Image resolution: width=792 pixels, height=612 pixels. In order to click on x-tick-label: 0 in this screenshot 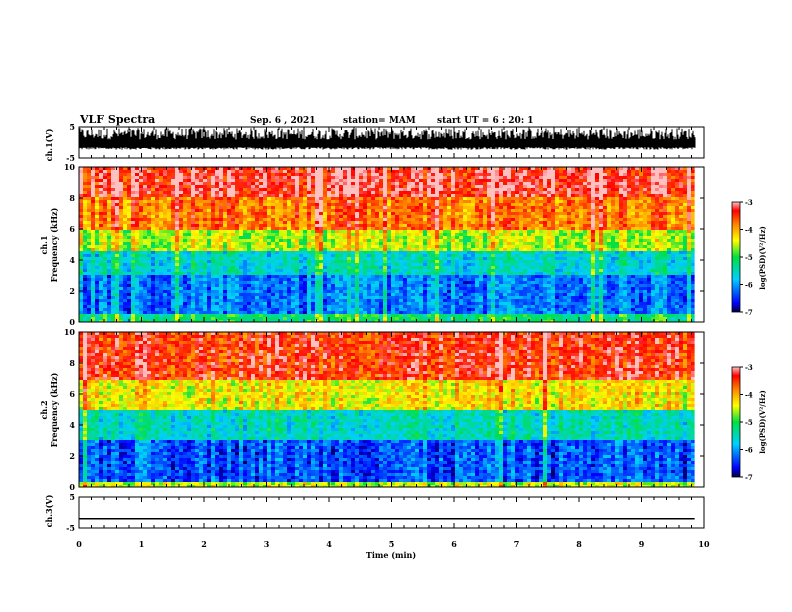, I will do `click(79, 544)`.